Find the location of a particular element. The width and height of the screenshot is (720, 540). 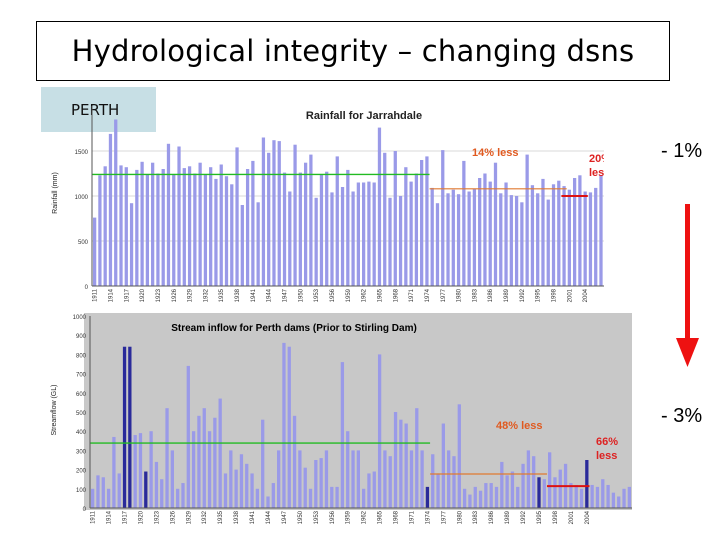

x-tick-label: 1965 is located at coordinates (381, 517).